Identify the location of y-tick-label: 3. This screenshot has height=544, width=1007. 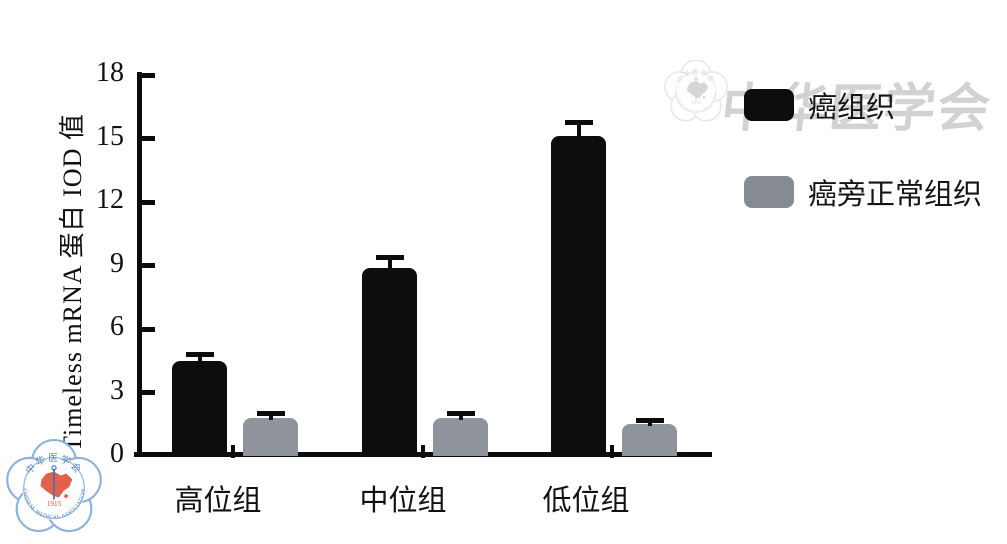
(117, 390).